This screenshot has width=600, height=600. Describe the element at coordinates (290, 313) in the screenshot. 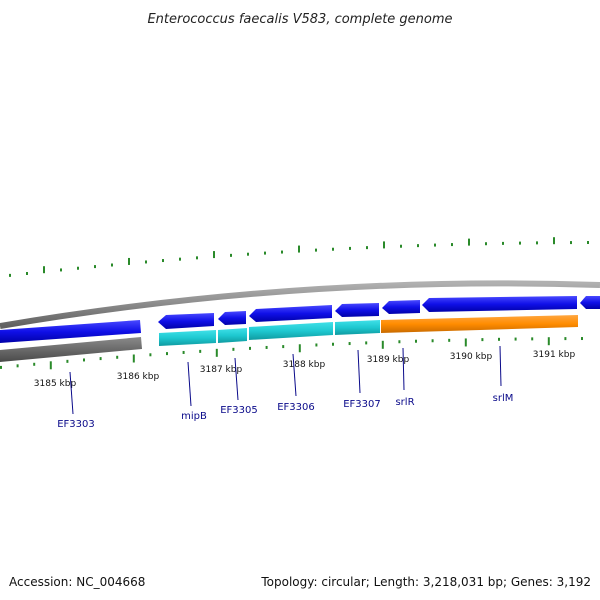

I see `gene-arrow-ef3306` at that location.